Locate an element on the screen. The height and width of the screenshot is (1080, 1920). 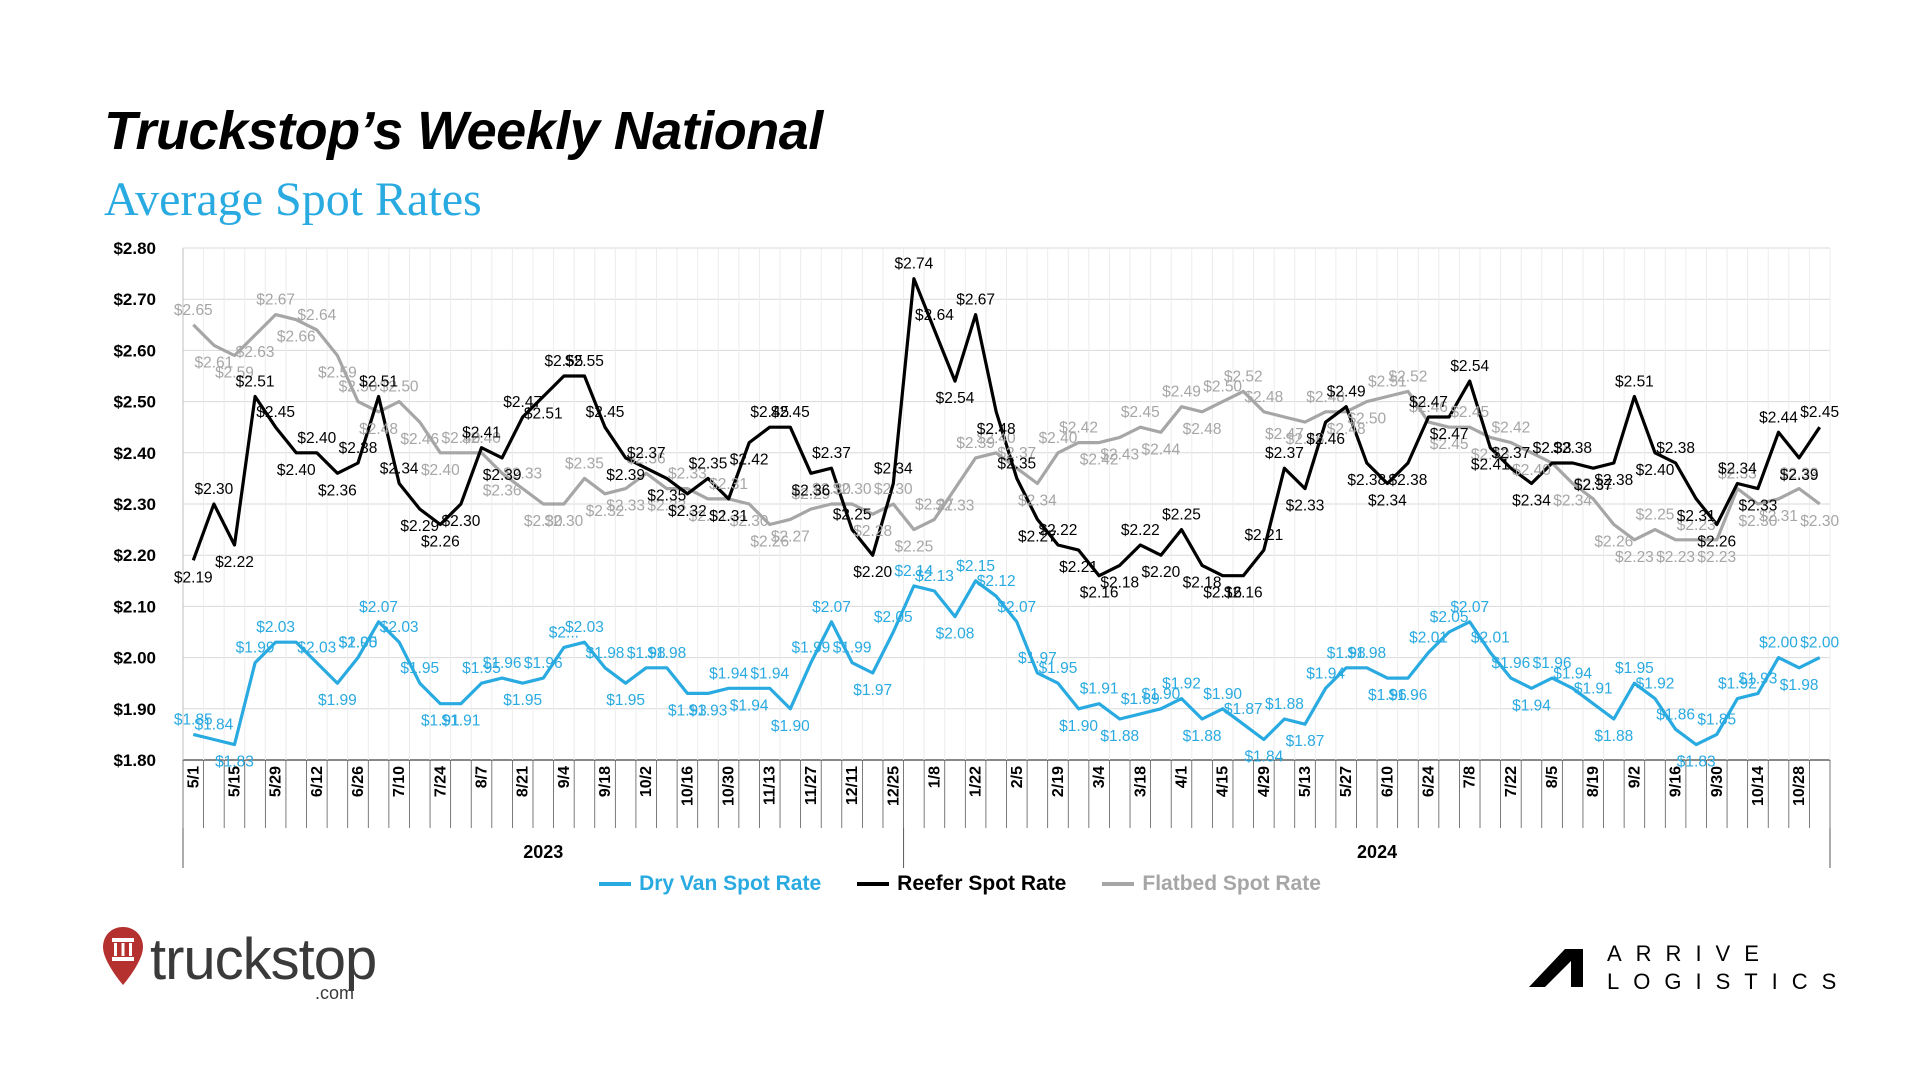
x-tick-label: 2/19 is located at coordinates (1058, 781).